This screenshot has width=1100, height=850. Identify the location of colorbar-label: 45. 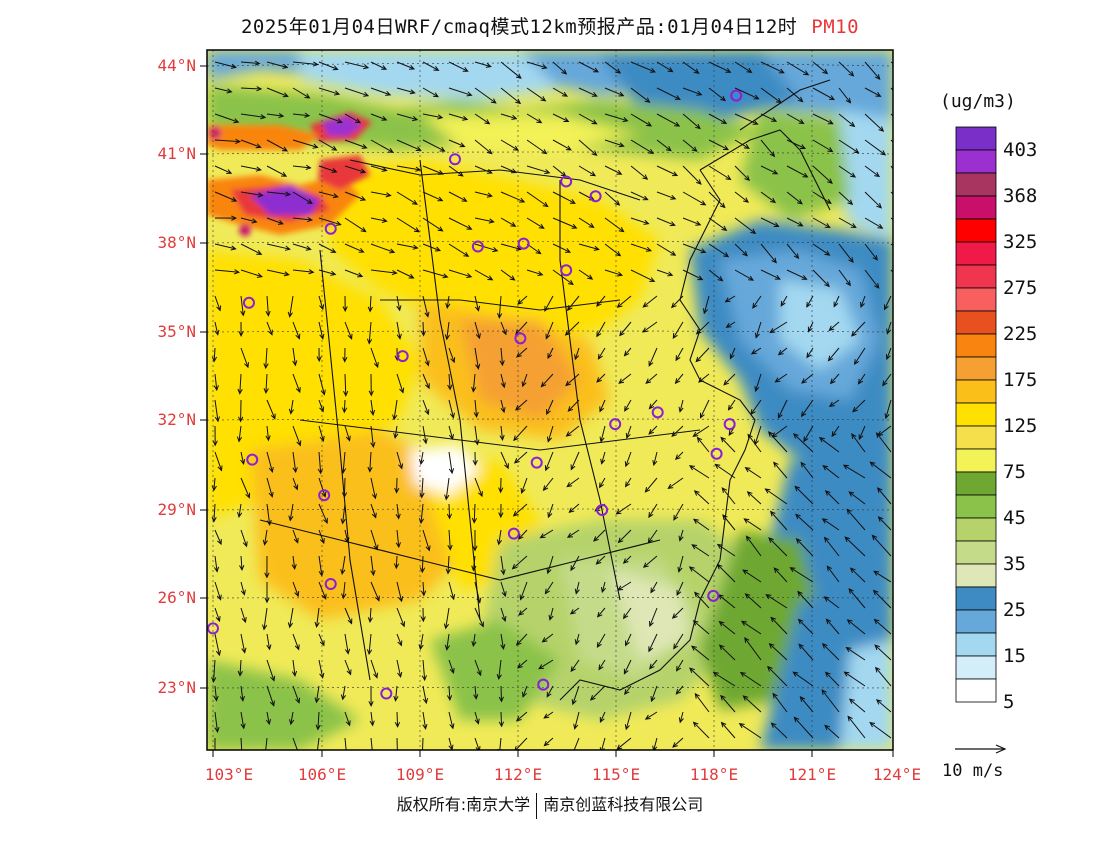
(1014, 518).